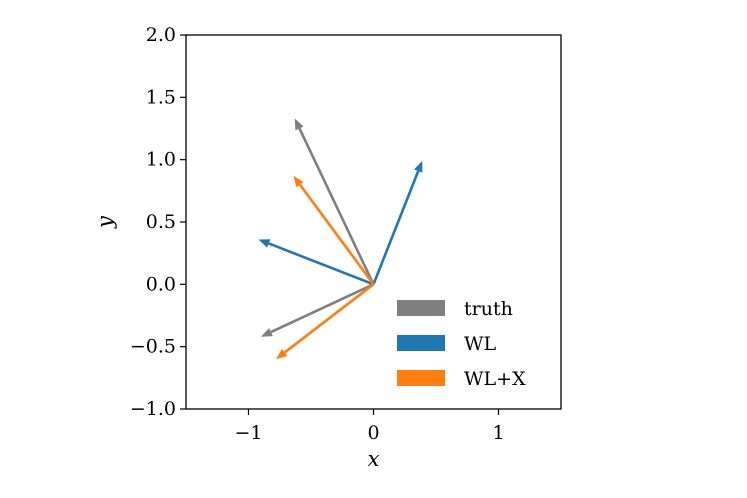 This screenshot has height=498, width=747. I want to click on legend: truth WL WL+X, so click(461, 344).